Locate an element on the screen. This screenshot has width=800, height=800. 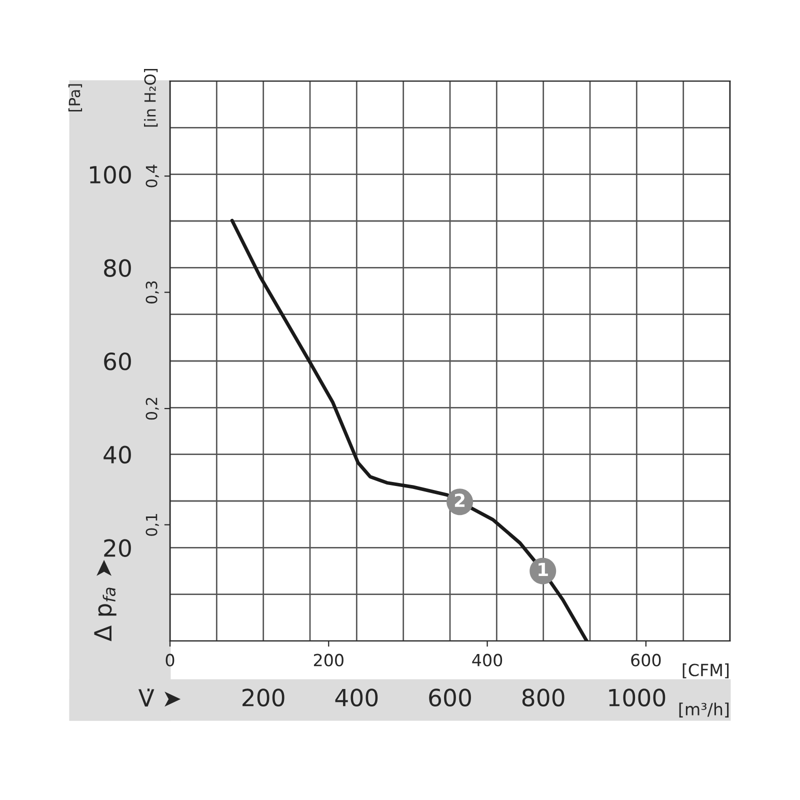
y-tick-label: 20 is located at coordinates (117, 548).